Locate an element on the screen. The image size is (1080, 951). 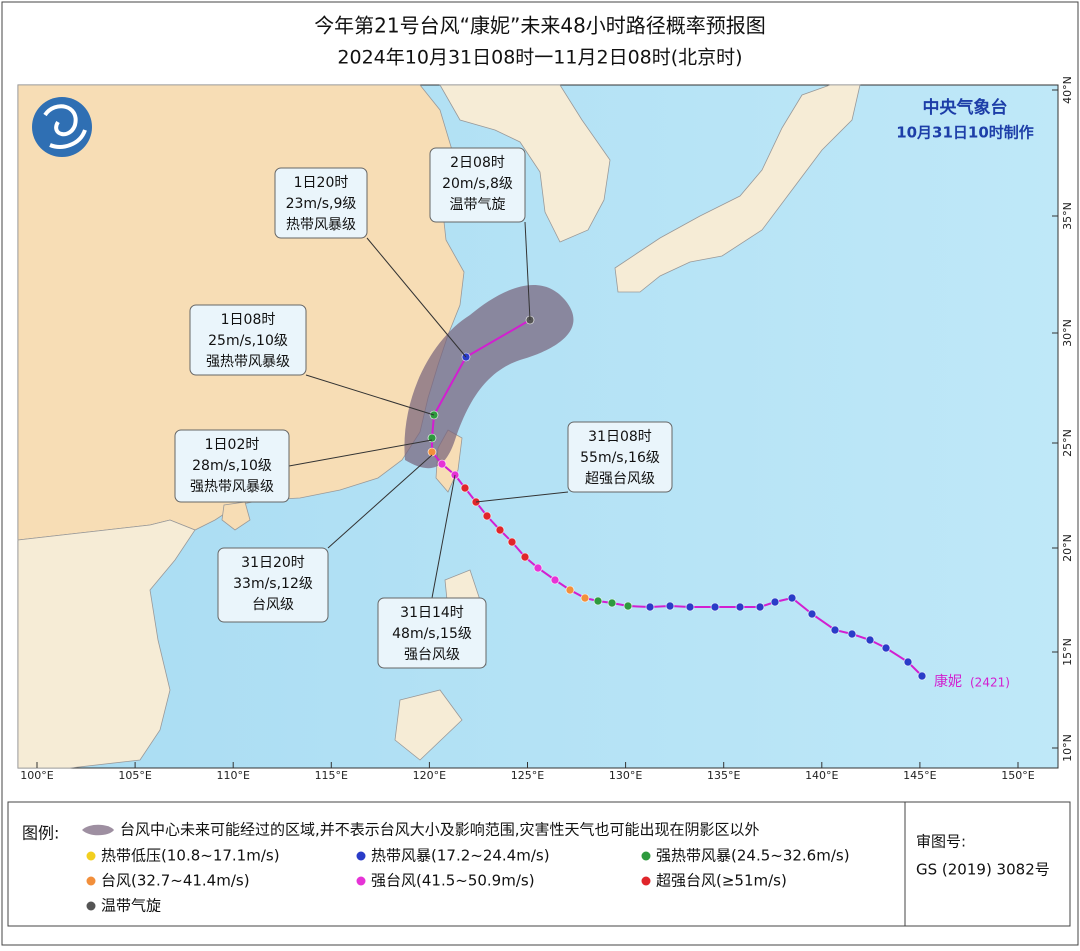
lat-label: 30°N is located at coordinates (1067, 333).